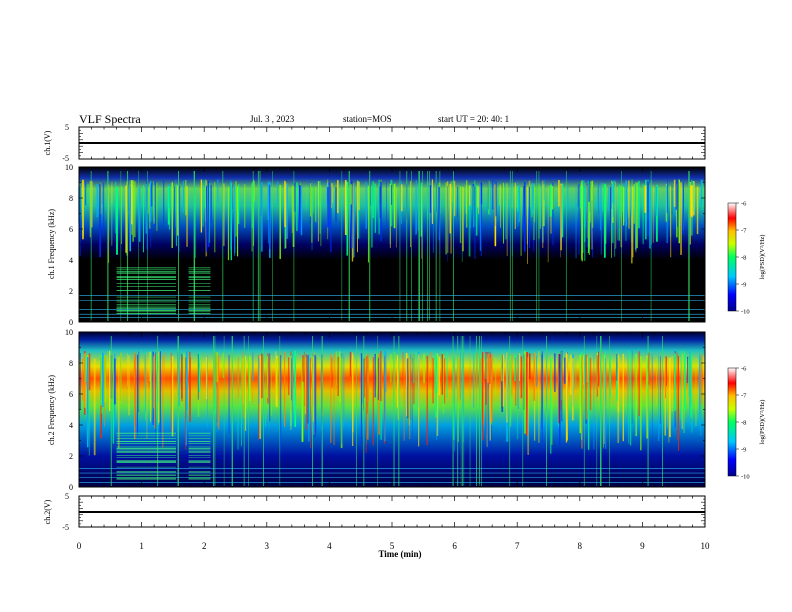  Describe the element at coordinates (47, 142) in the screenshot. I see `waveform-1-ylabel: ch.1(V)` at that location.